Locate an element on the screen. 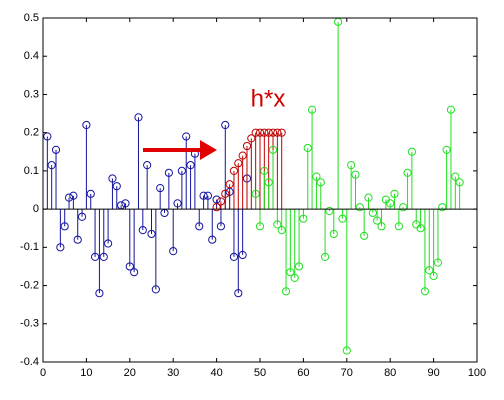  y-tick-label: -0.2 is located at coordinates (29, 285).